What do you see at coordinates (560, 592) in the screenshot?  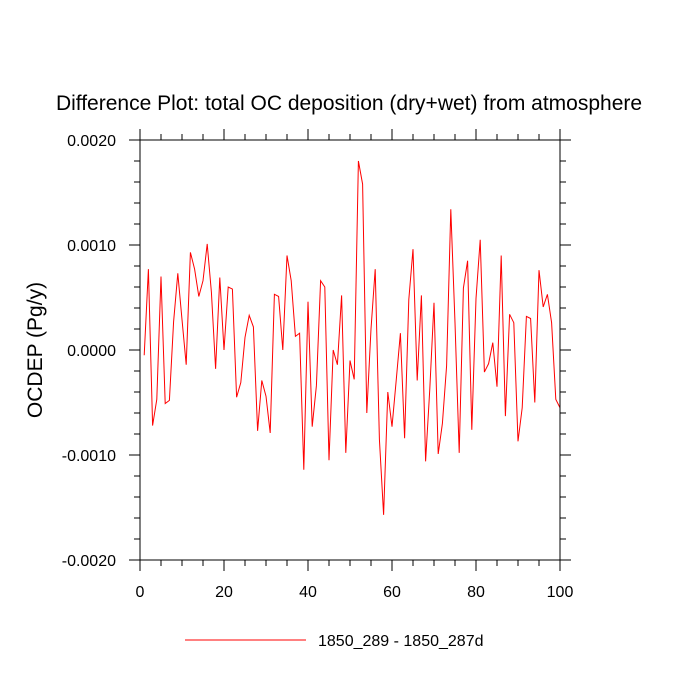 I see `x-tick-label: 100` at bounding box center [560, 592].